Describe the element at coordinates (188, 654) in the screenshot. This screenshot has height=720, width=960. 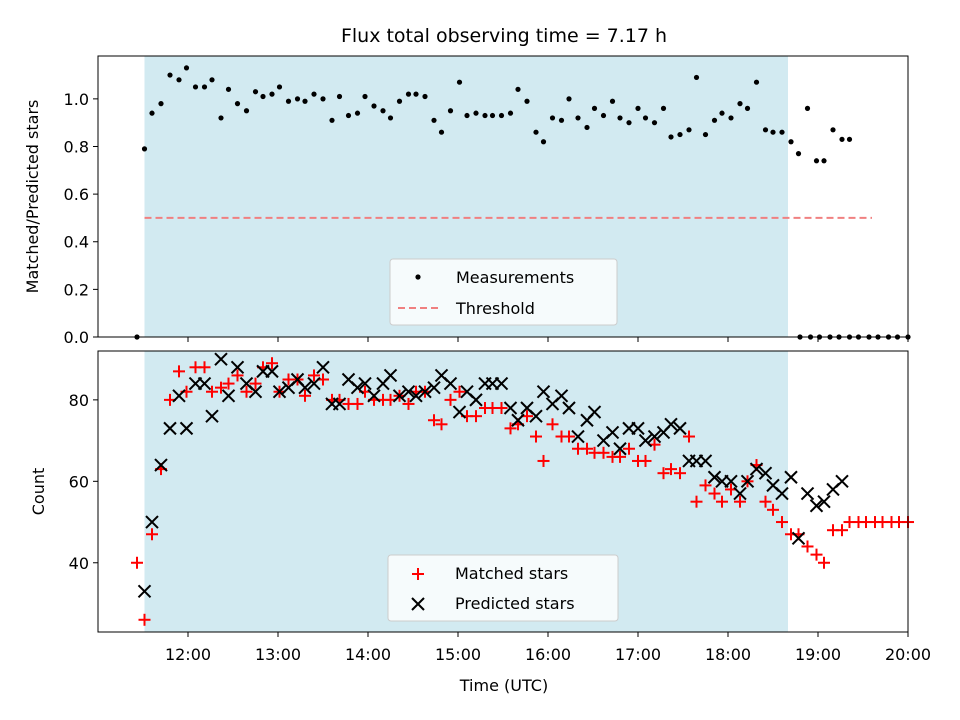
I see `x-tick-label: 12:00` at that location.